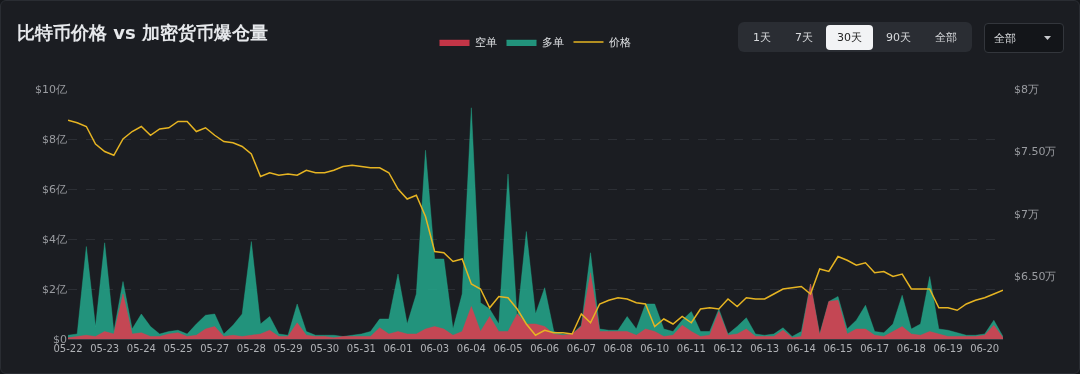 Image resolution: width=1080 pixels, height=374 pixels. What do you see at coordinates (655, 348) in the screenshot?
I see `x-tick-label: 06-10` at bounding box center [655, 348].